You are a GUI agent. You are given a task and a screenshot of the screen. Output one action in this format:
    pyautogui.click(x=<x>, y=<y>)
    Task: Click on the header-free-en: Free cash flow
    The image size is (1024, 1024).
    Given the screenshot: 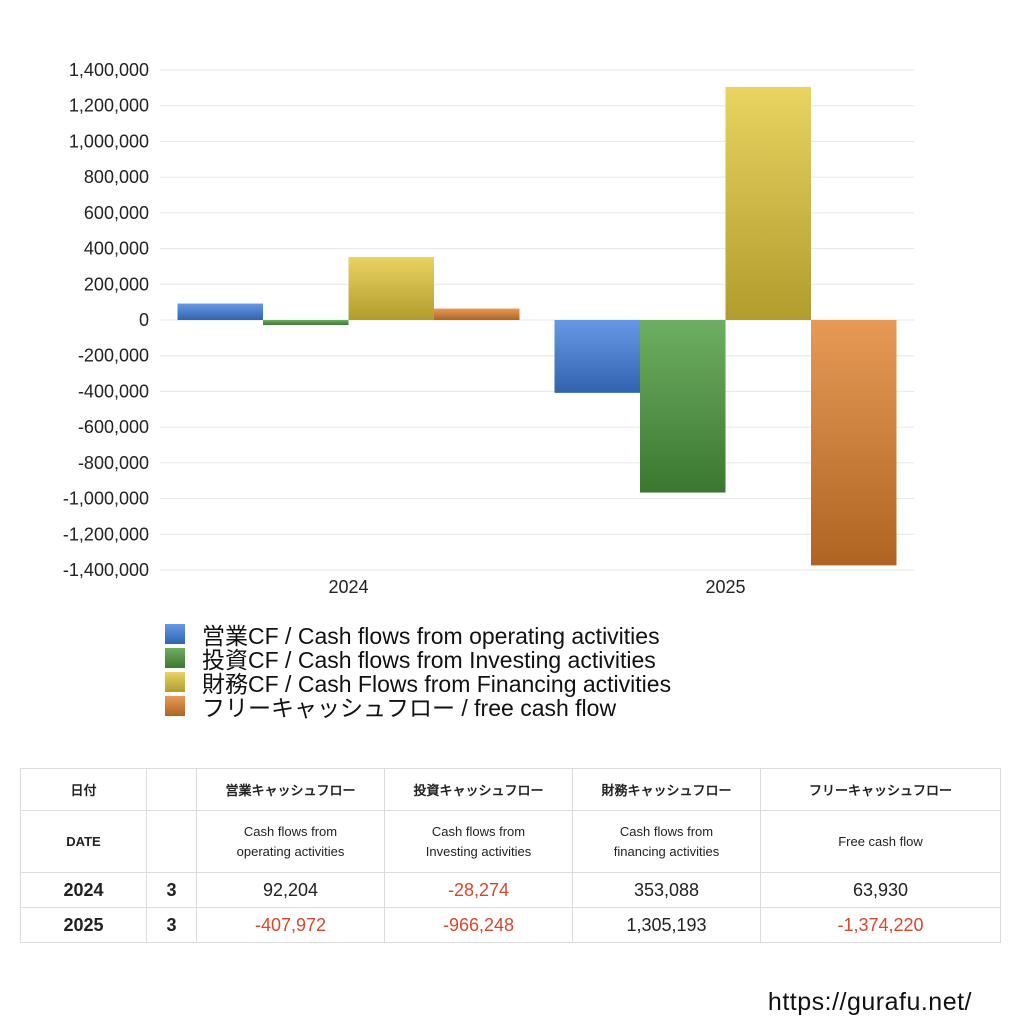 What is the action you would take?
    pyautogui.click(x=880, y=841)
    